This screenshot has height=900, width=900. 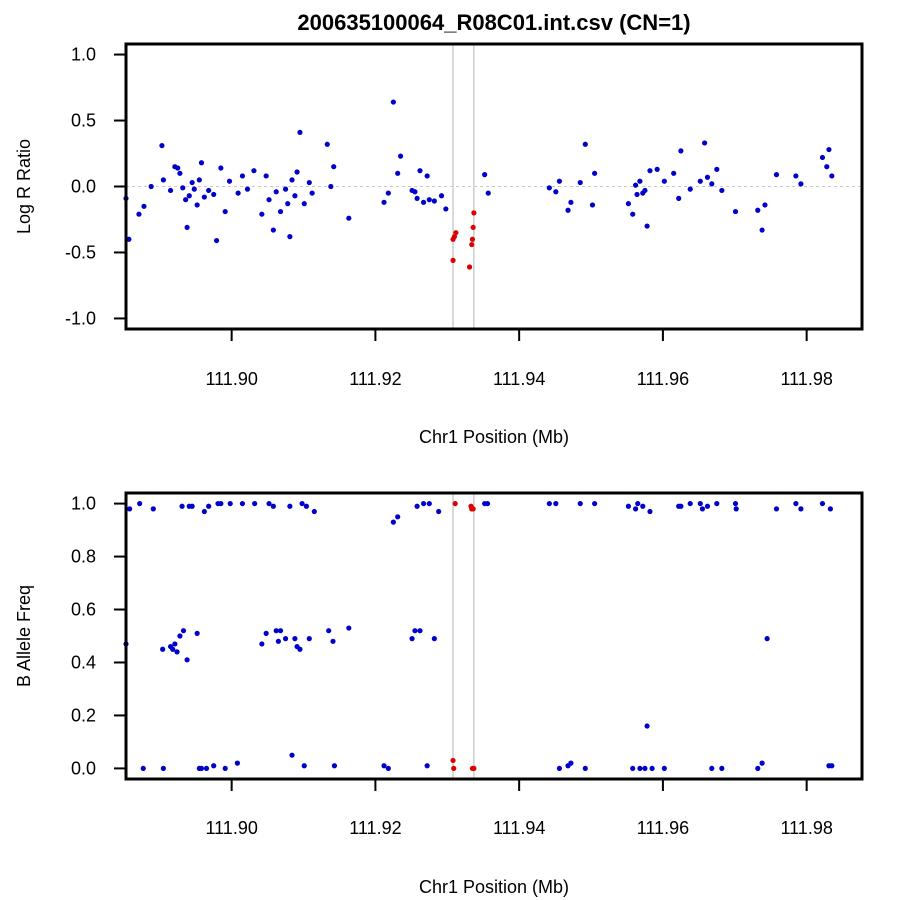 I want to click on x-tick-label: 111.96, so click(x=663, y=379).